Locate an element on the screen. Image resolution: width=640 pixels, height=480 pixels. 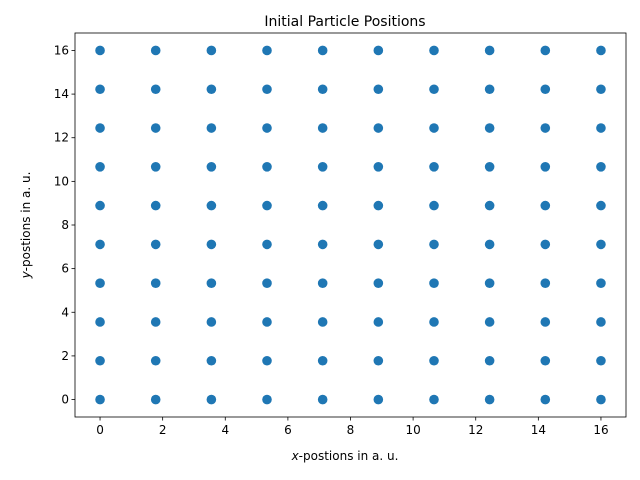
y-tick-label: 12 is located at coordinates (61, 138).